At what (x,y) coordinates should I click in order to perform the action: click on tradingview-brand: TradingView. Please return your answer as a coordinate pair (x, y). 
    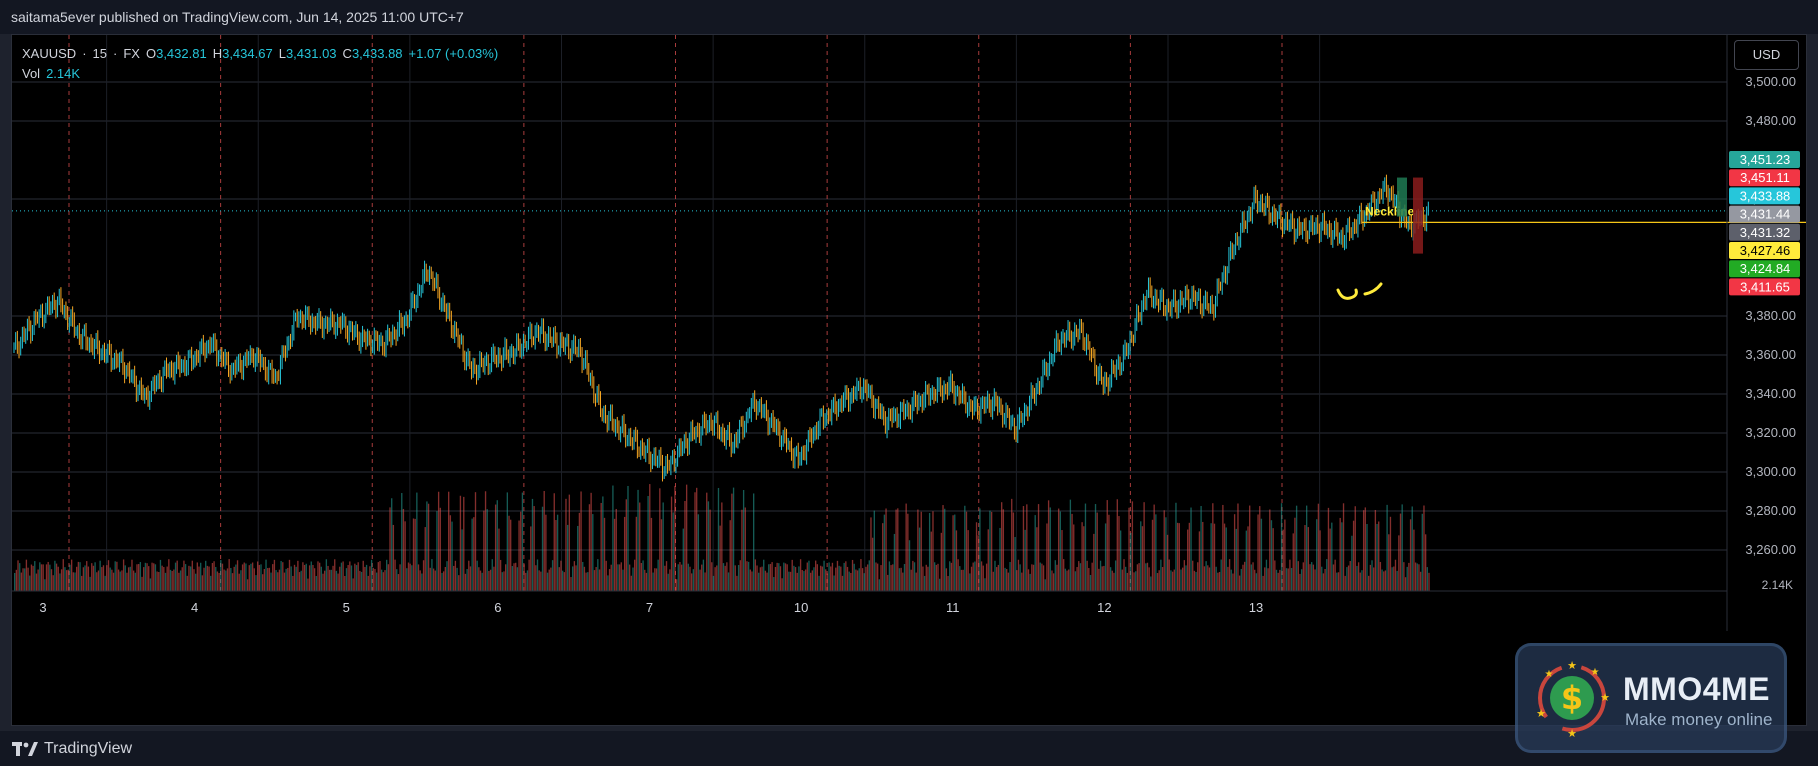
    Looking at the image, I should click on (72, 749).